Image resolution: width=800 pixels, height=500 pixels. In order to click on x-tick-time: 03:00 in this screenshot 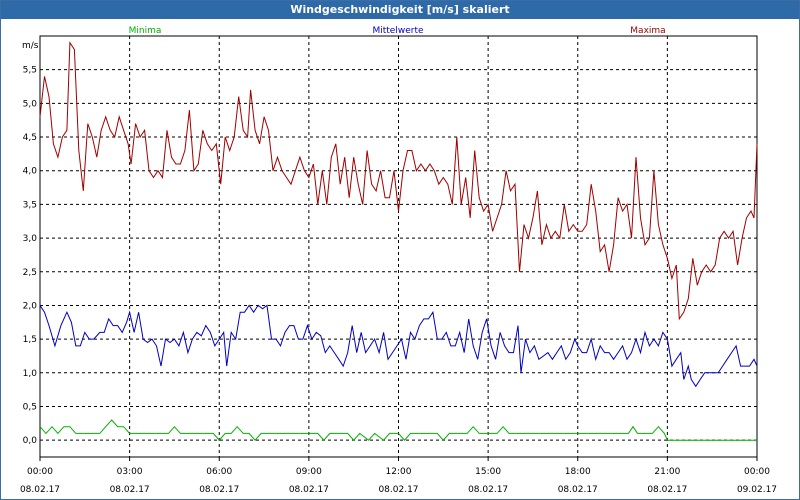, I will do `click(130, 472)`.